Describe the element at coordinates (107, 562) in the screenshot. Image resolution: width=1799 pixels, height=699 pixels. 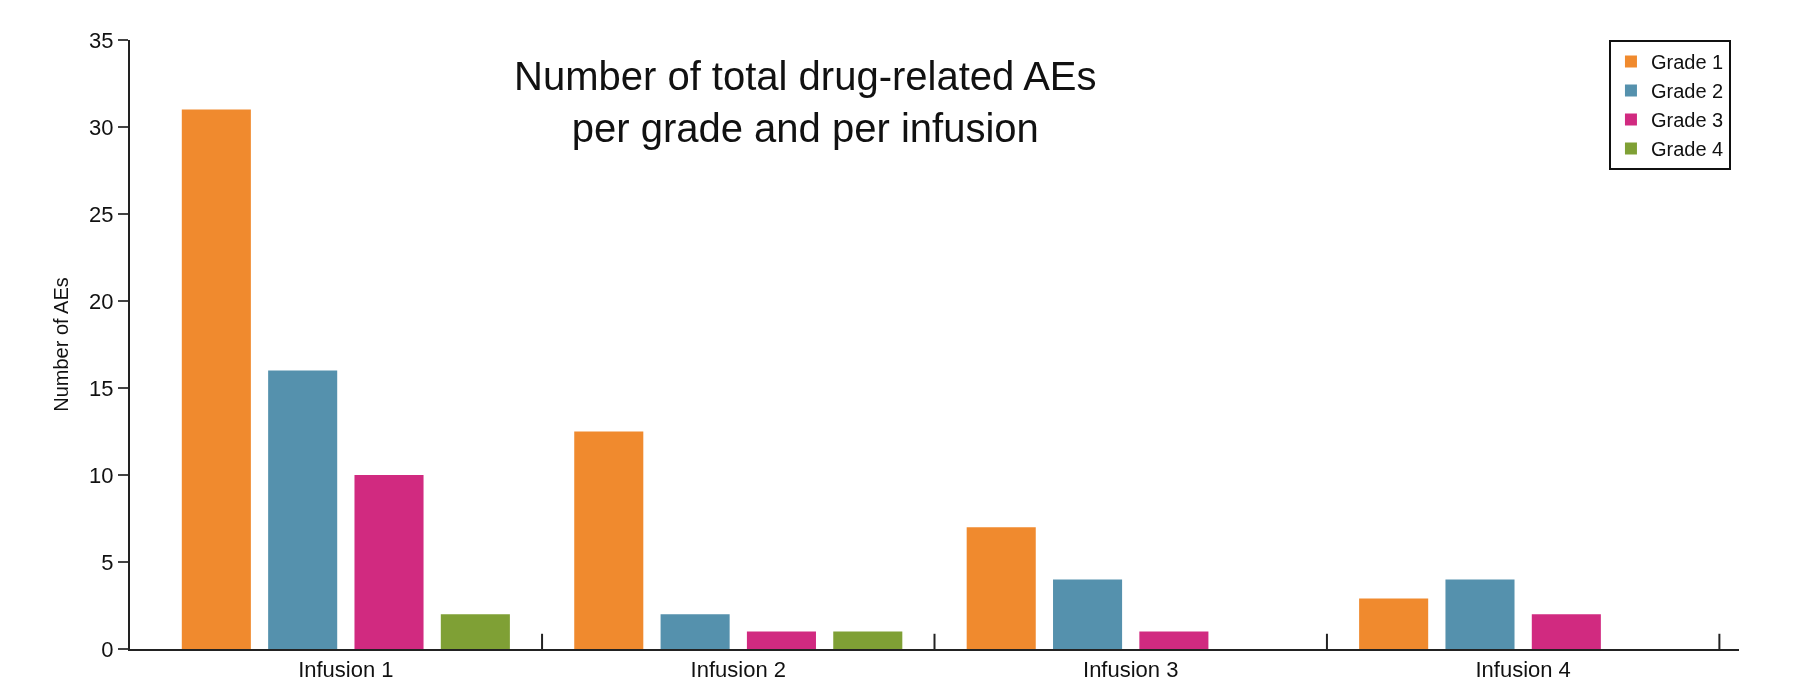
I see `y-tick-label: 5` at that location.